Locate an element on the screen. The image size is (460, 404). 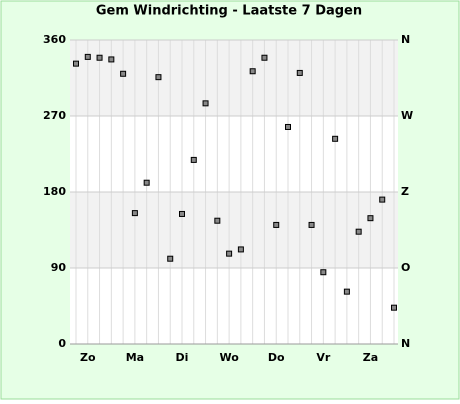
x-tick-label: Di is located at coordinates (182, 357).